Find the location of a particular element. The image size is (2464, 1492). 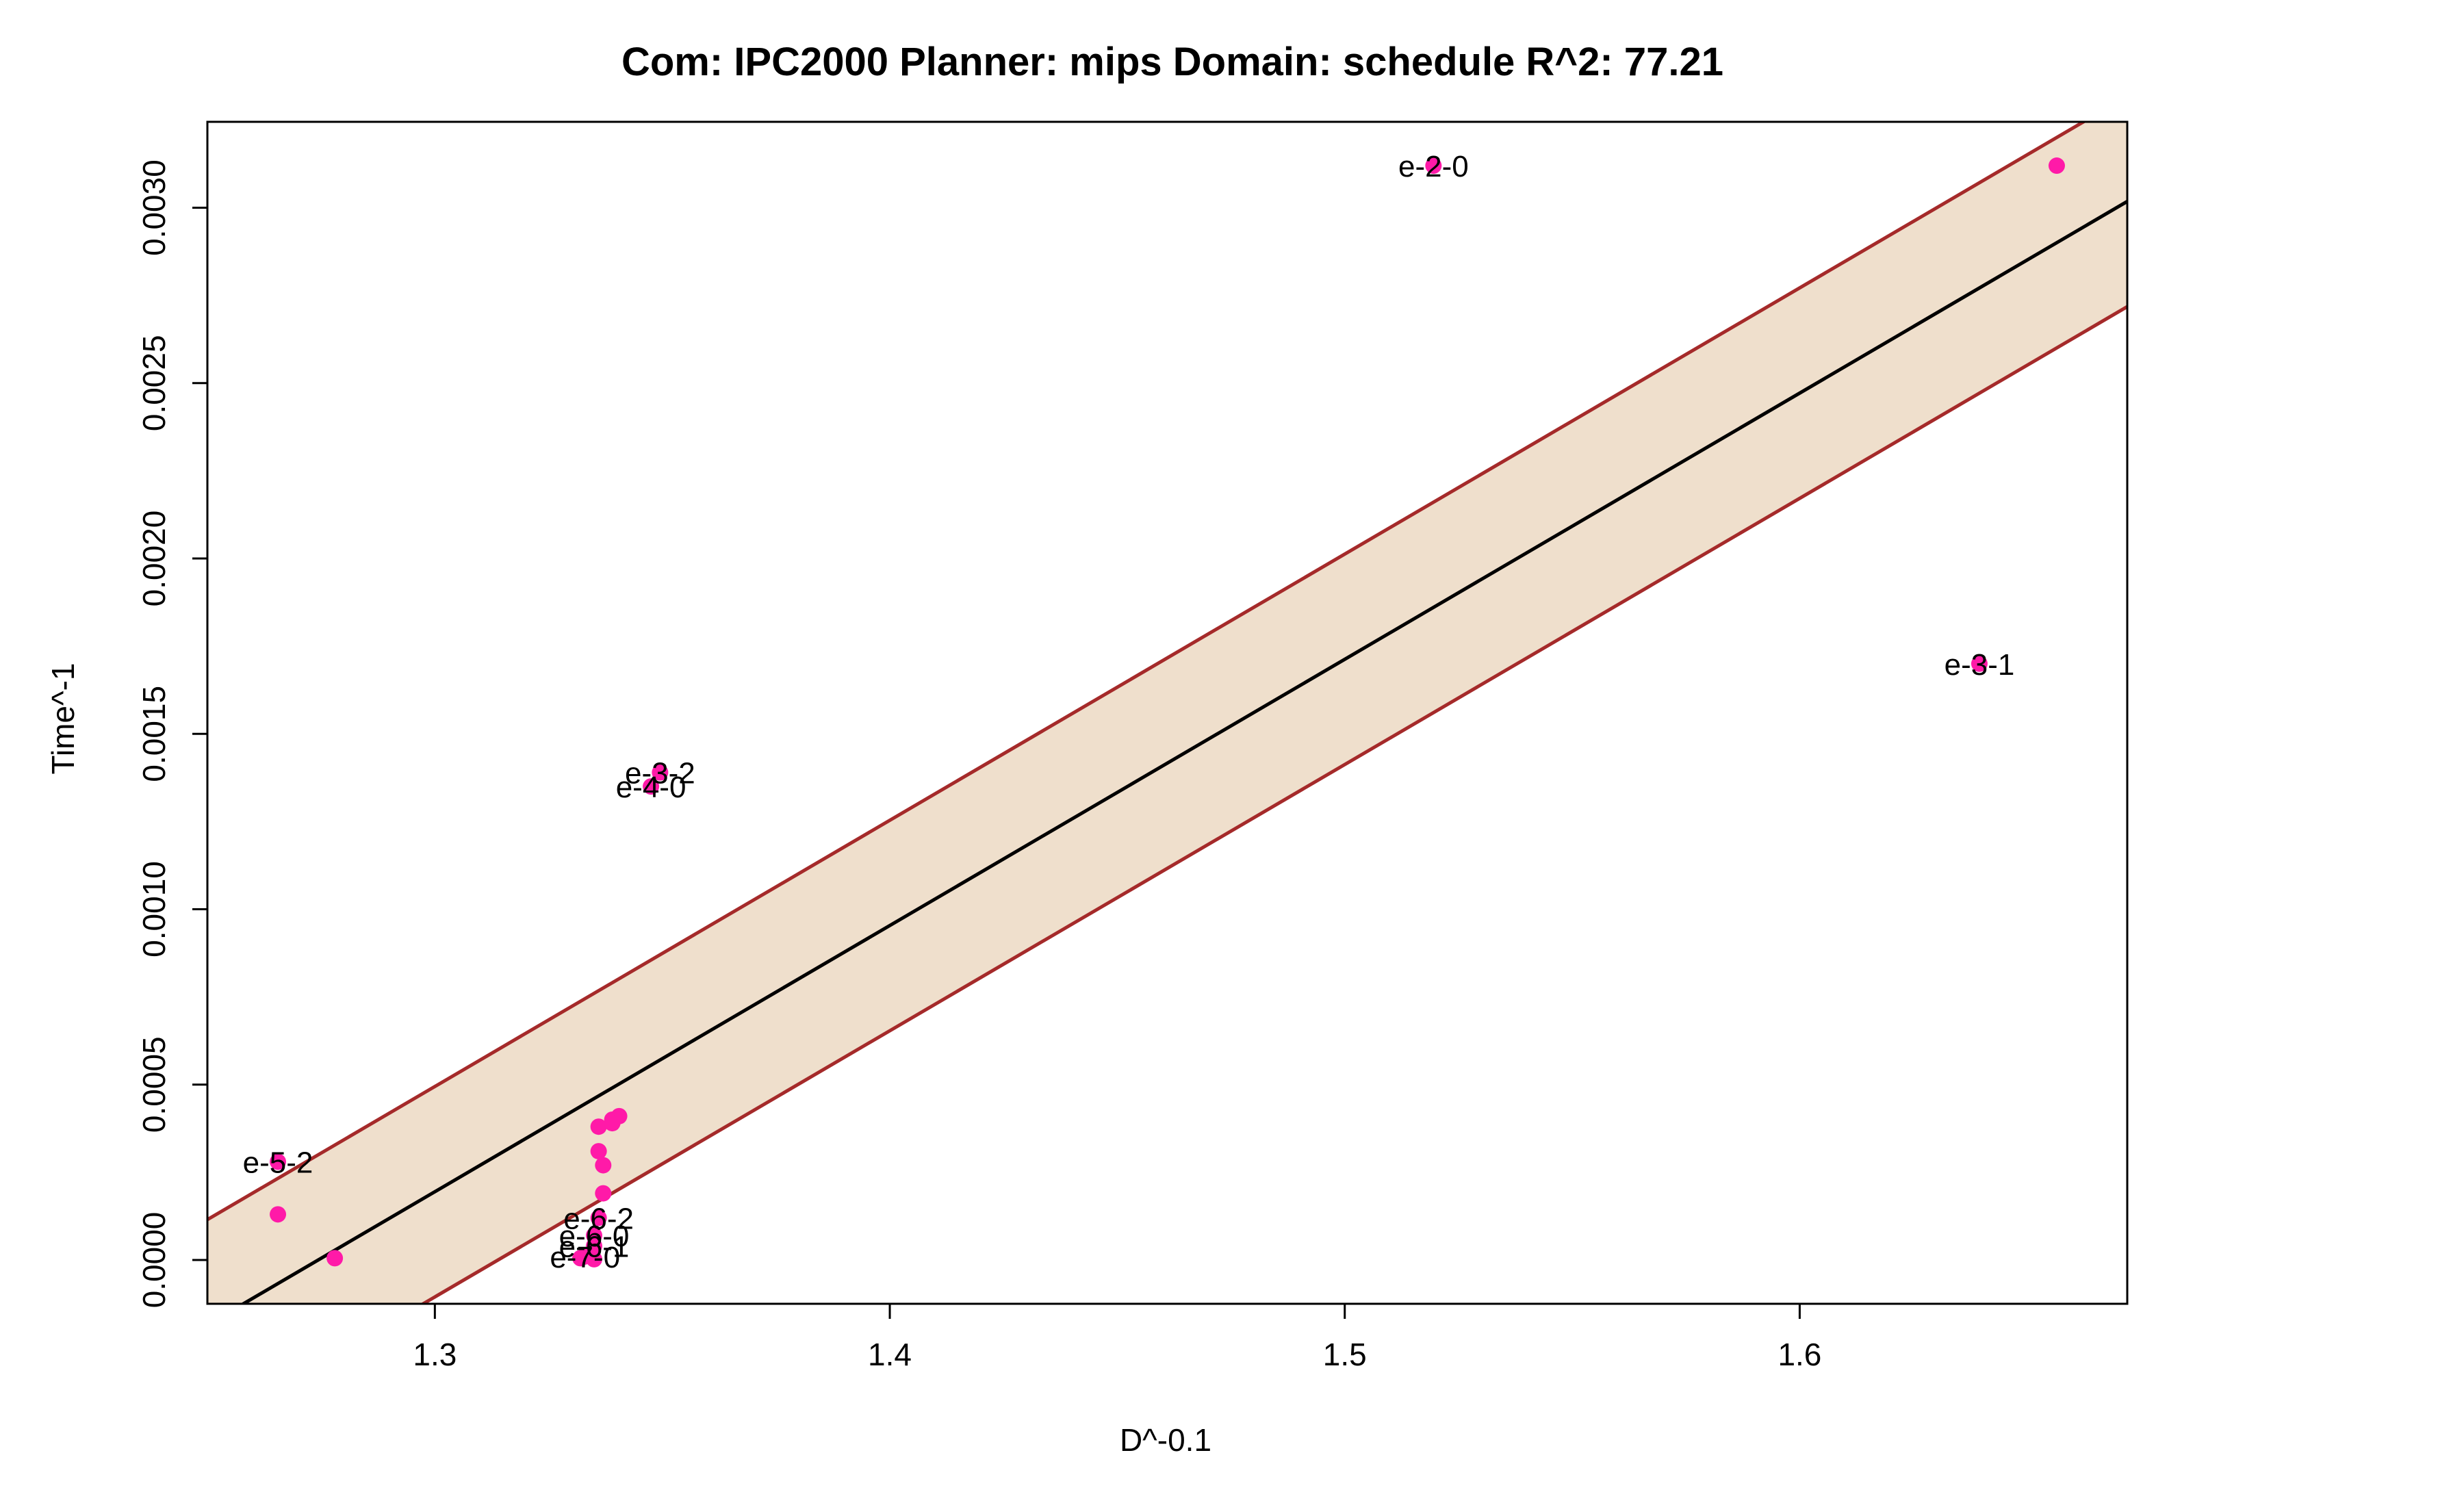

y-tick-label: 0.0005 is located at coordinates (154, 1084).